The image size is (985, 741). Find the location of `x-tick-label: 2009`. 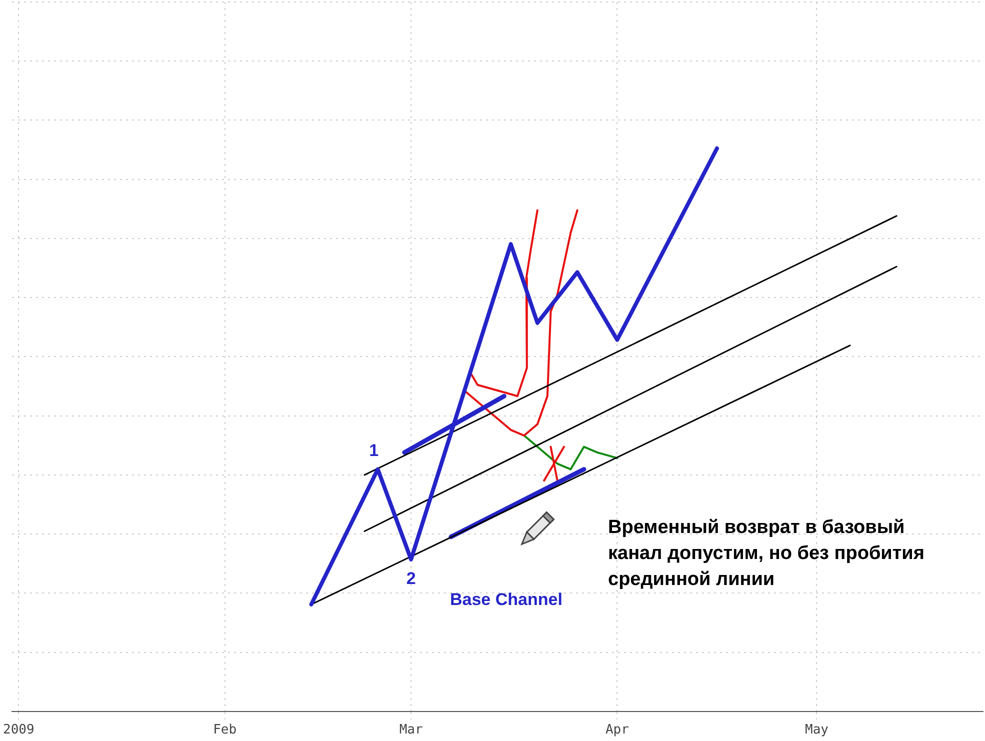

x-tick-label: 2009 is located at coordinates (18, 730).